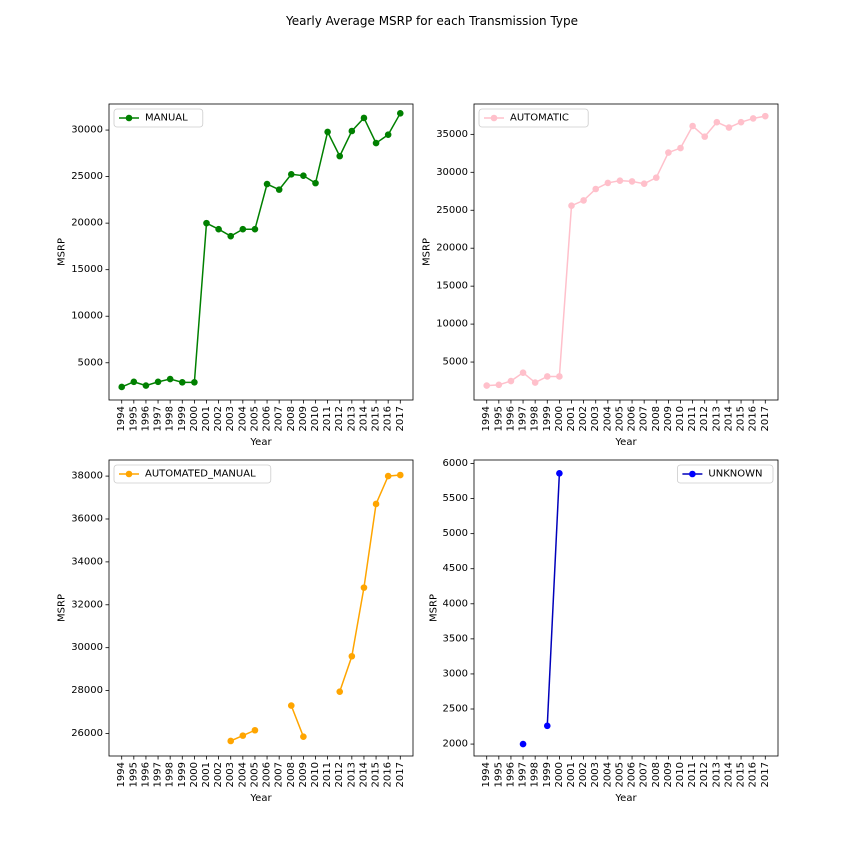 The width and height of the screenshot is (864, 864). What do you see at coordinates (194, 774) in the screenshot?
I see `x-tick-label: 2000` at bounding box center [194, 774].